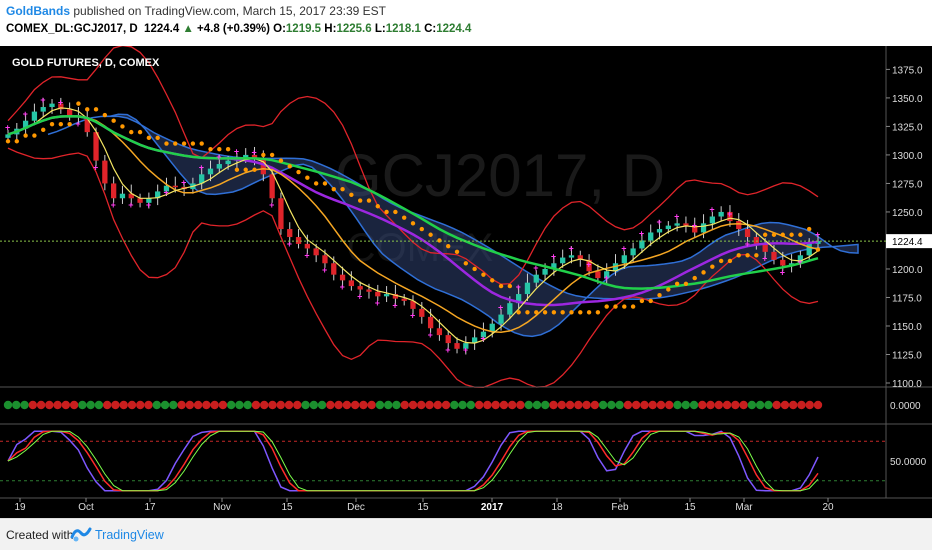 This screenshot has height=550, width=932. I want to click on close-value: 1224.4, so click(454, 29).